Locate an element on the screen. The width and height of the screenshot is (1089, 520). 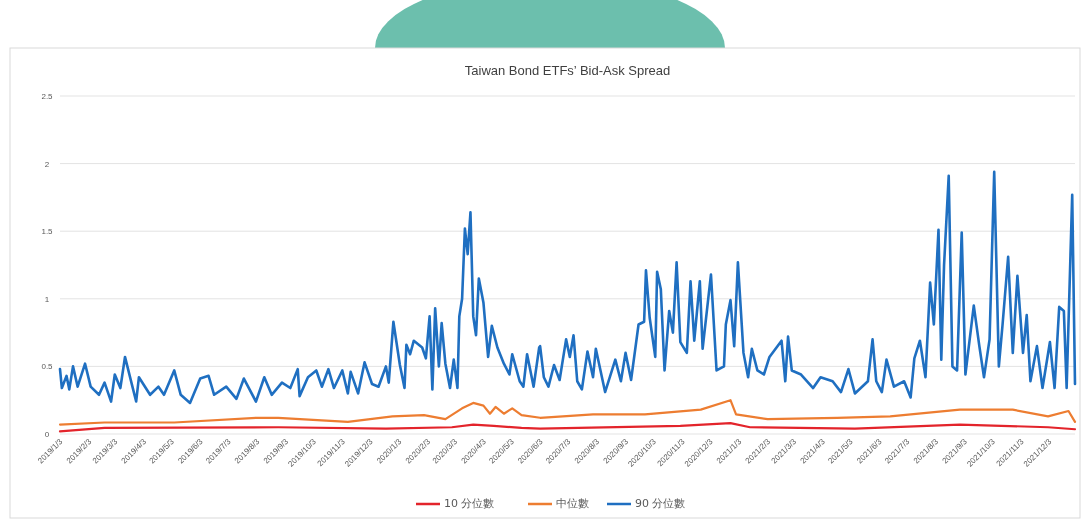
y-tick-label: 1 is located at coordinates (47, 299).